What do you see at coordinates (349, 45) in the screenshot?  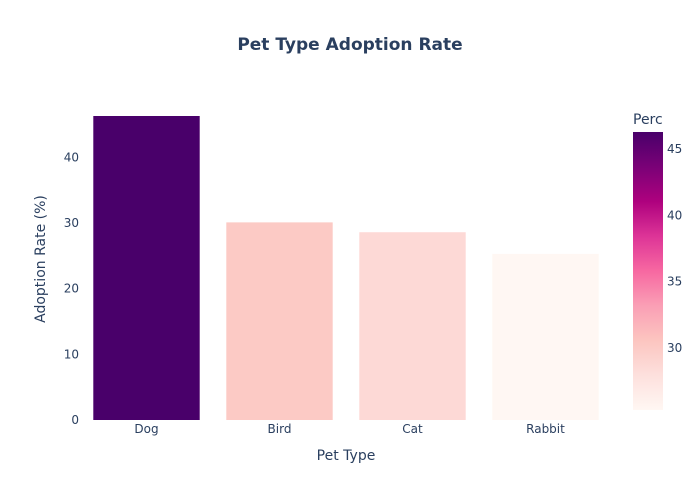 I see `chart-title: Pet Type Adoption Rate` at bounding box center [349, 45].